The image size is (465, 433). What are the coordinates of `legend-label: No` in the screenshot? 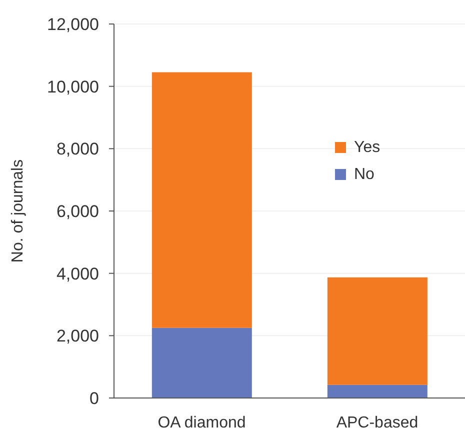 It's located at (364, 175).